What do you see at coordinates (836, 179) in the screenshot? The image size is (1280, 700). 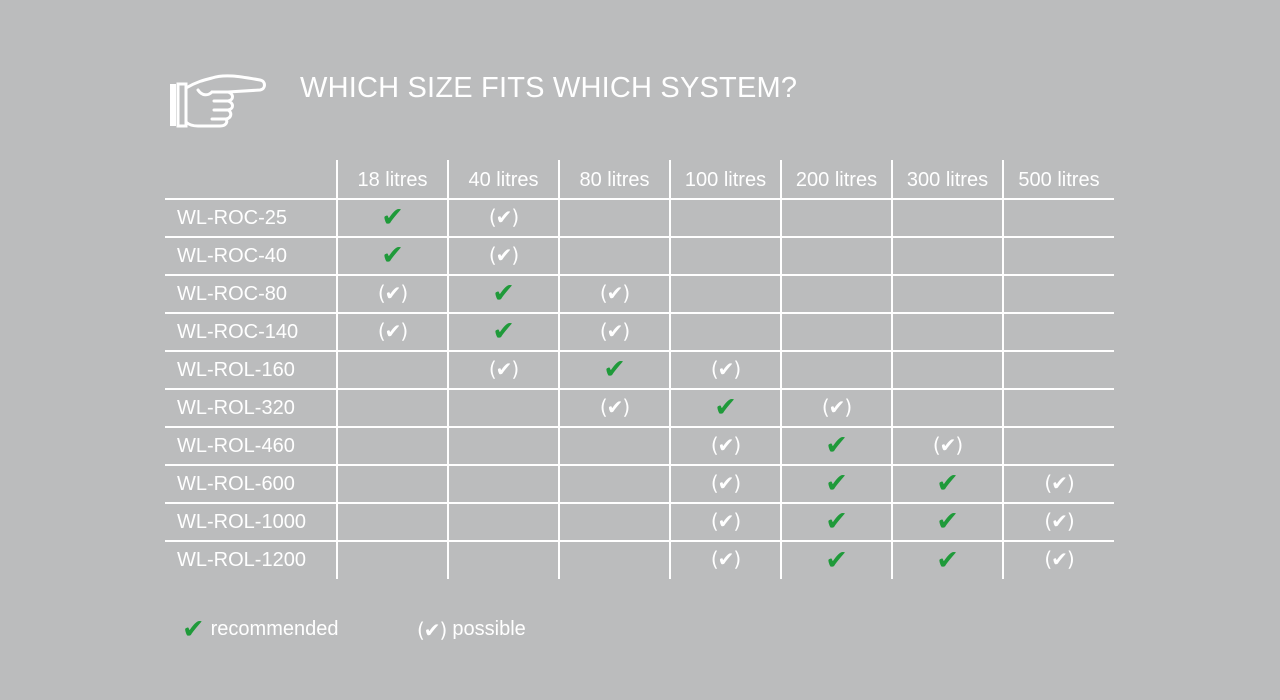 I see `column-header: 200 litres` at bounding box center [836, 179].